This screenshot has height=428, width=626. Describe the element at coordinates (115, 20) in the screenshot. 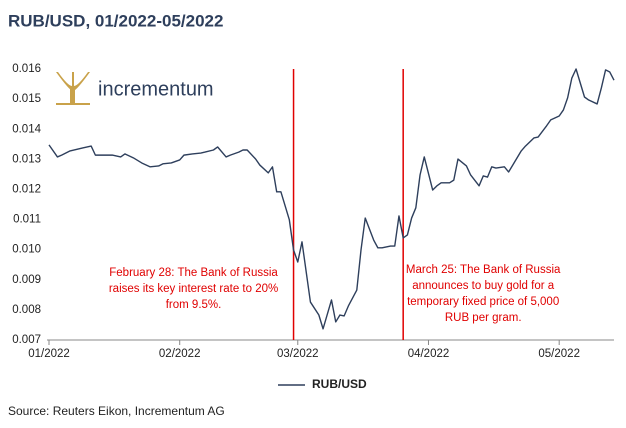

I see `chart-title: RUB/USD, 01/2022-05/2022` at that location.